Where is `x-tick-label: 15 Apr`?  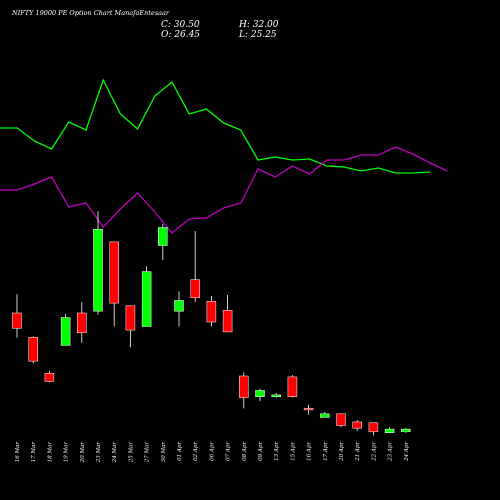
x-tick-label: 15 Apr is located at coordinates (293, 451).